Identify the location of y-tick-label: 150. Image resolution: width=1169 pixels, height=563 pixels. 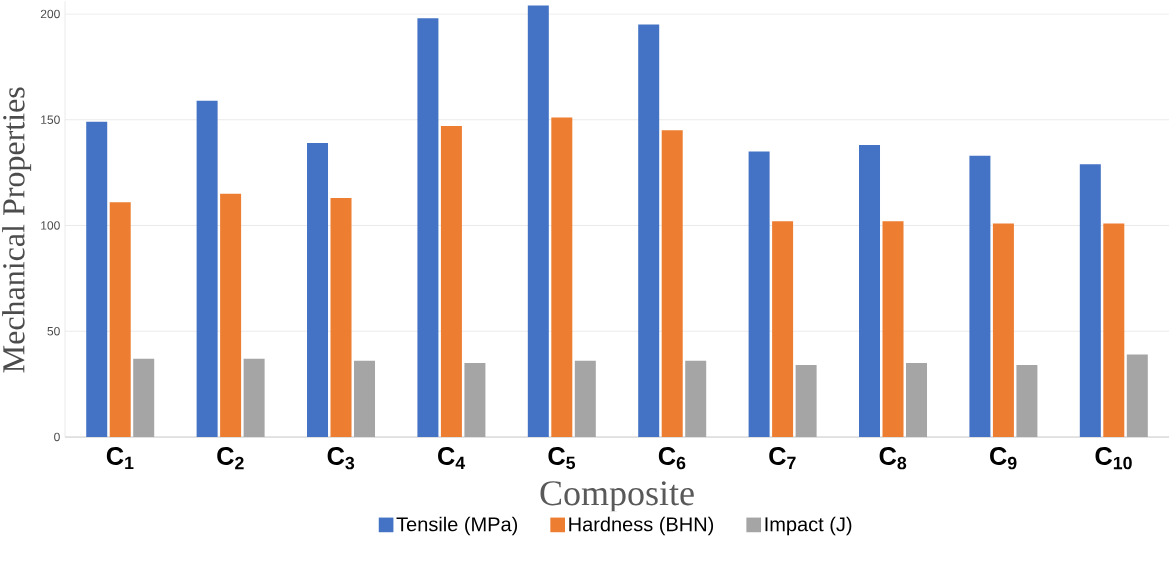
(50, 119).